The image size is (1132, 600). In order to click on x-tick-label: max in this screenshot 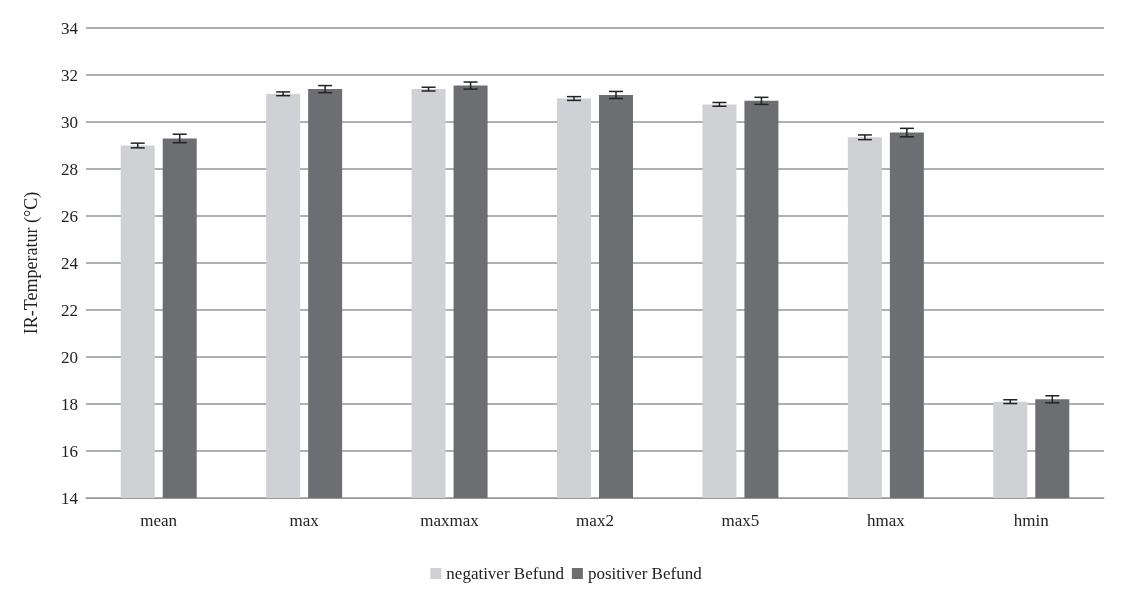, I will do `click(304, 520)`.